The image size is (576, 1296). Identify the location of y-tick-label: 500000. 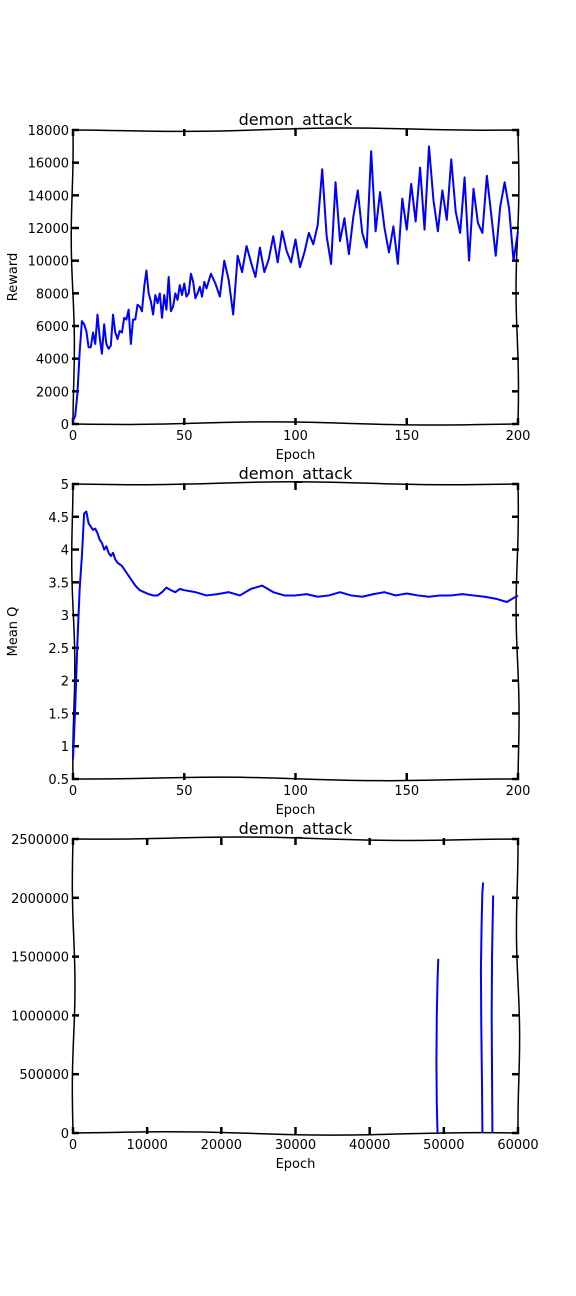
(44, 1075).